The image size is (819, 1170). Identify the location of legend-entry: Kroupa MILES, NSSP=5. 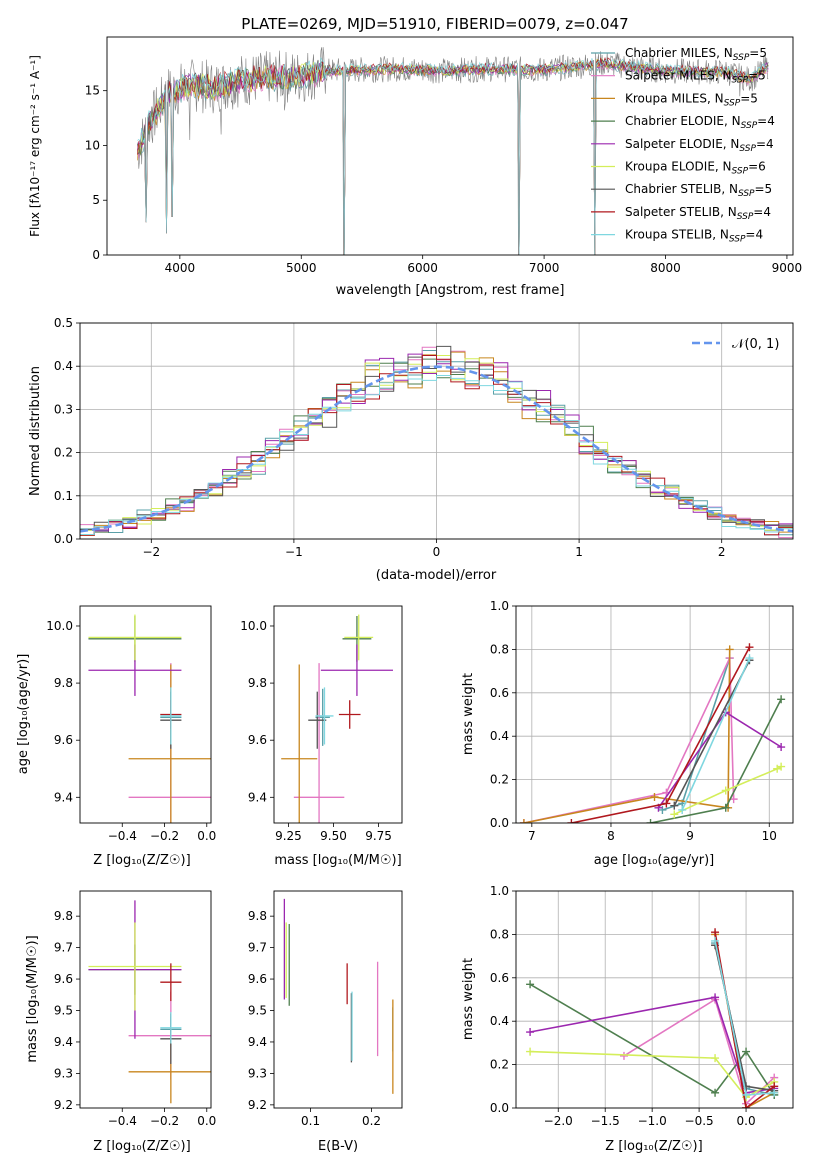
(691, 99).